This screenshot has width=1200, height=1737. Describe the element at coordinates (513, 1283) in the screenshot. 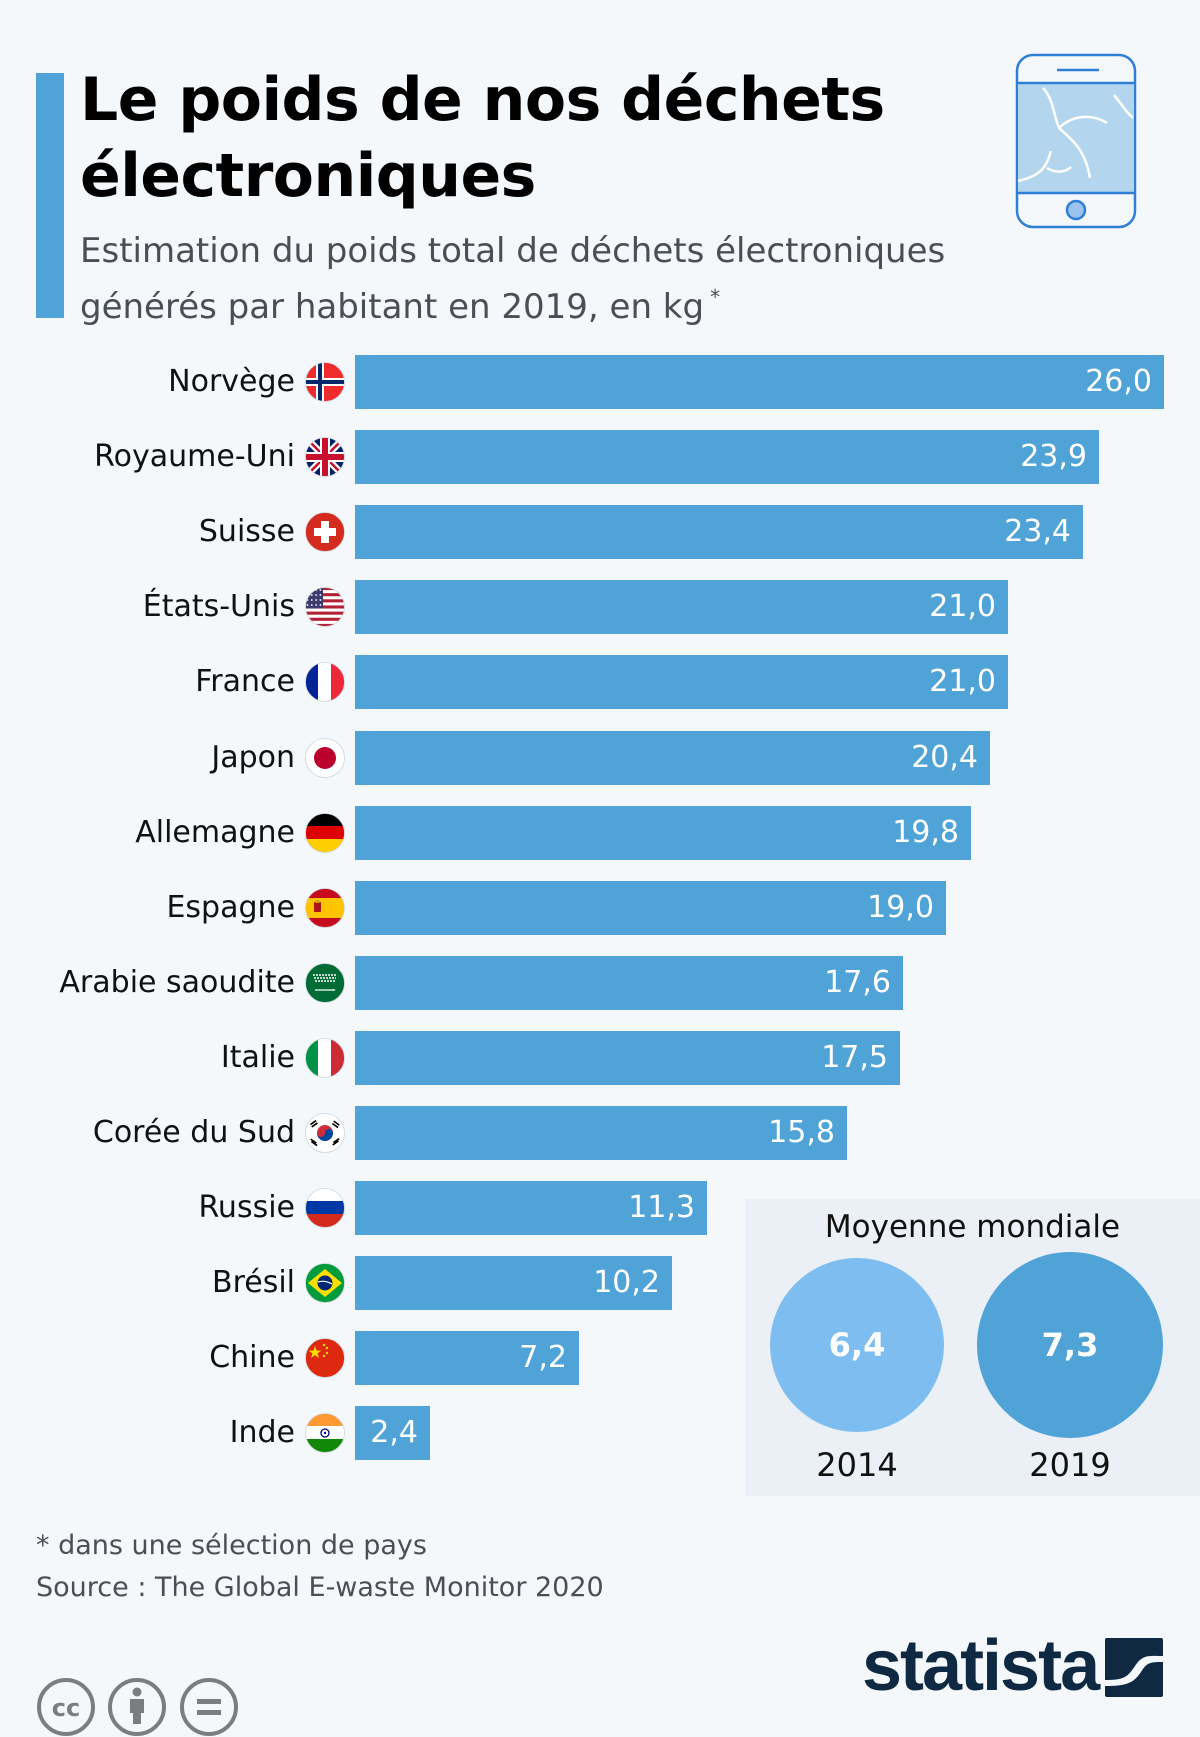

I see `bar: 10,2` at that location.